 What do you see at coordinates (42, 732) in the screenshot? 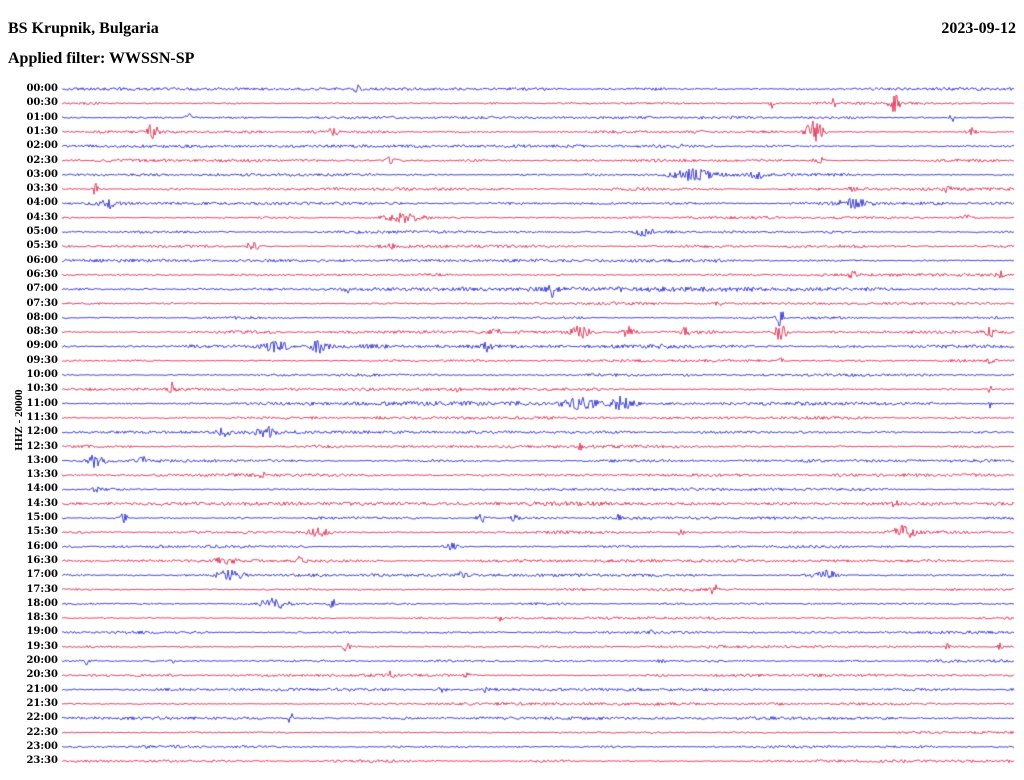
I see `time-label: 22:30` at bounding box center [42, 732].